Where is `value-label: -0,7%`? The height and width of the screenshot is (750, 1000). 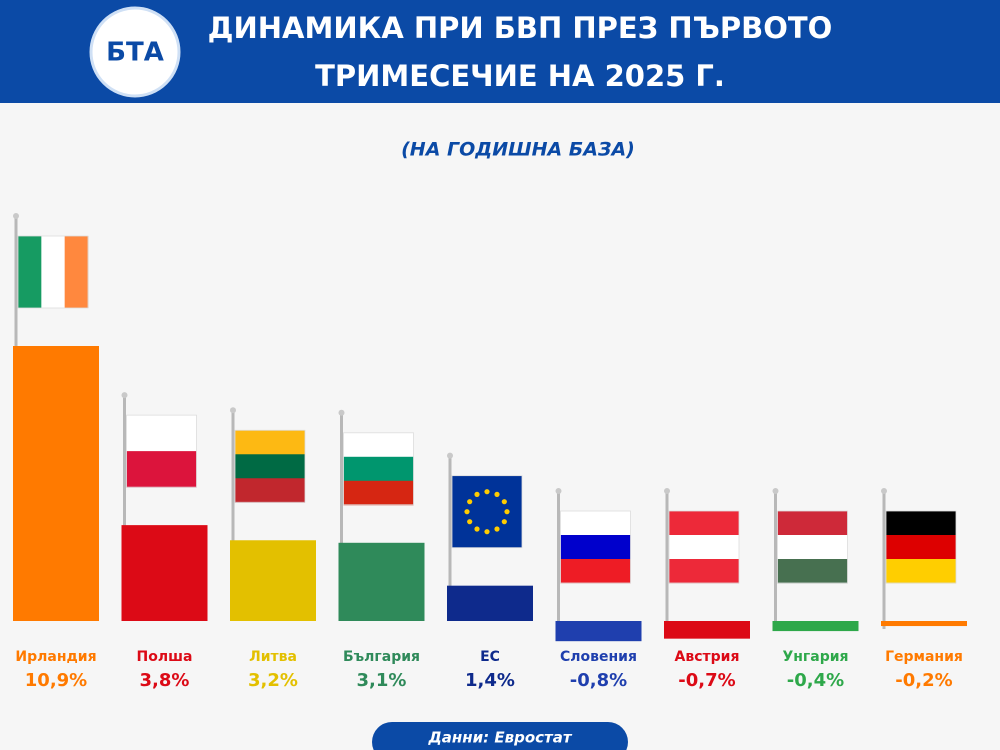 value-label: -0,7% is located at coordinates (706, 680).